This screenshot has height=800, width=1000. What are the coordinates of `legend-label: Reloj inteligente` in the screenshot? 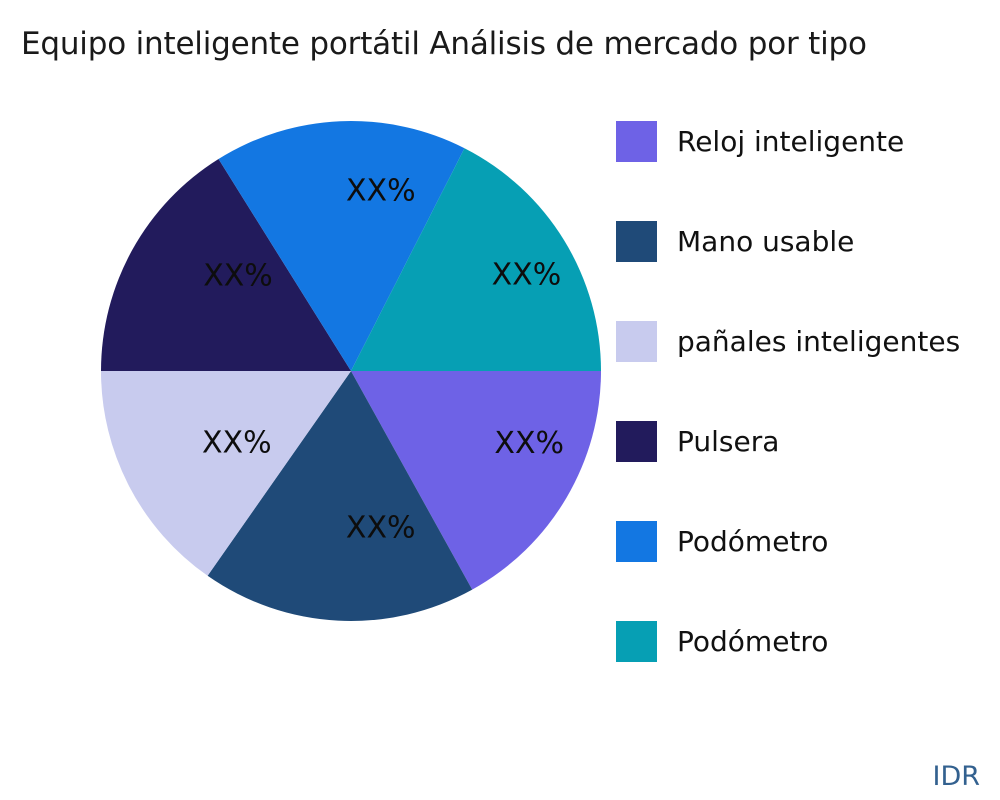 It's located at (791, 141).